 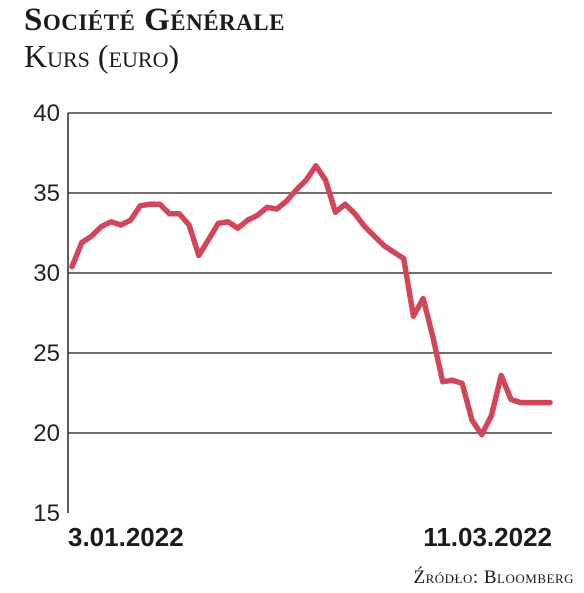 What do you see at coordinates (493, 577) in the screenshot?
I see `source-note: Źródło: Bloomberg` at bounding box center [493, 577].